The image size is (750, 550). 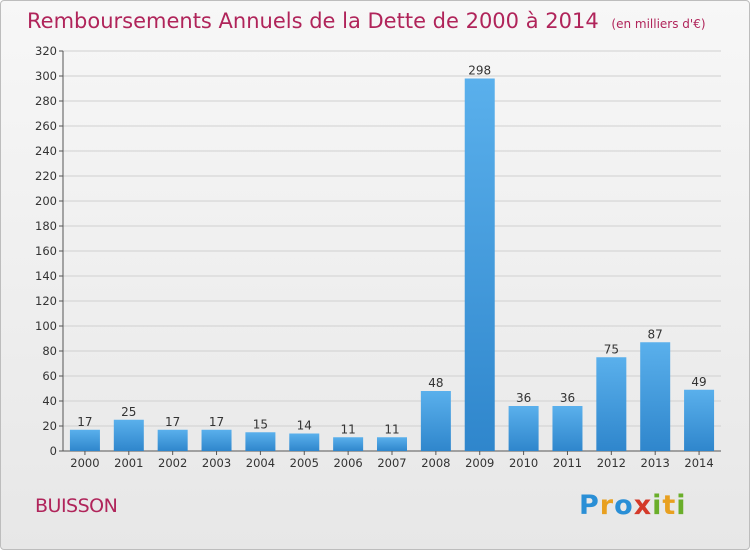 What do you see at coordinates (658, 24) in the screenshot?
I see `chart-subtitle: (en milliers d'€)` at bounding box center [658, 24].